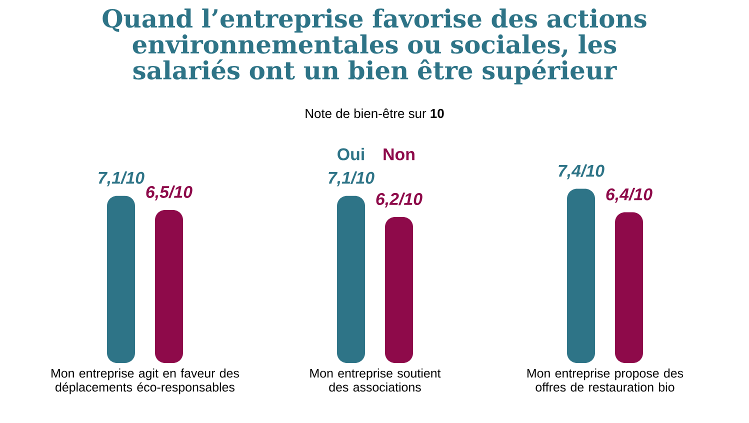 This screenshot has width=749, height=423. What do you see at coordinates (169, 193) in the screenshot?
I see `data-label: 6,5/10` at bounding box center [169, 193].